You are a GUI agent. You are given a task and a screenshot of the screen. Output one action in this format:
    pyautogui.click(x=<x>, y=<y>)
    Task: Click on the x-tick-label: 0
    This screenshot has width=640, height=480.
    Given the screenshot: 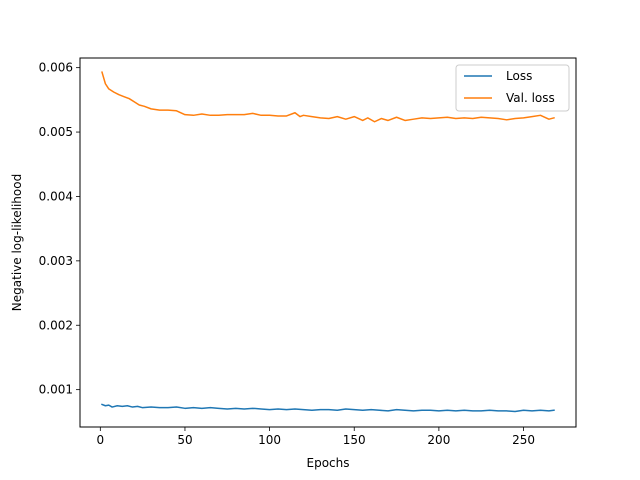 What is the action you would take?
    pyautogui.click(x=100, y=440)
    